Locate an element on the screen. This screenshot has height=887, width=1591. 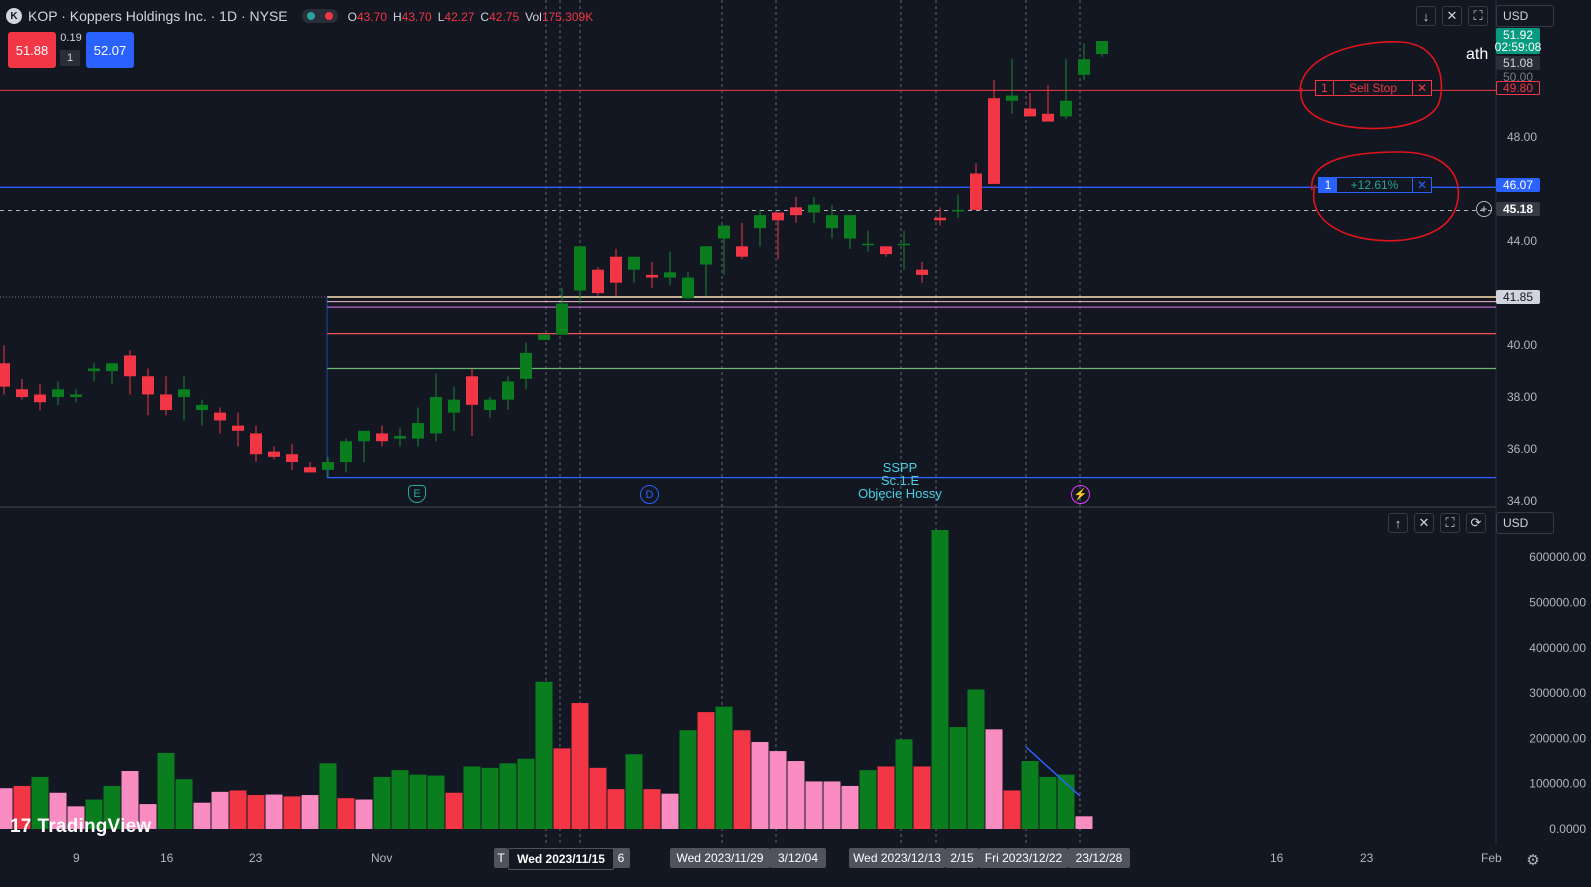
x-tick-23: 23 is located at coordinates (256, 858).